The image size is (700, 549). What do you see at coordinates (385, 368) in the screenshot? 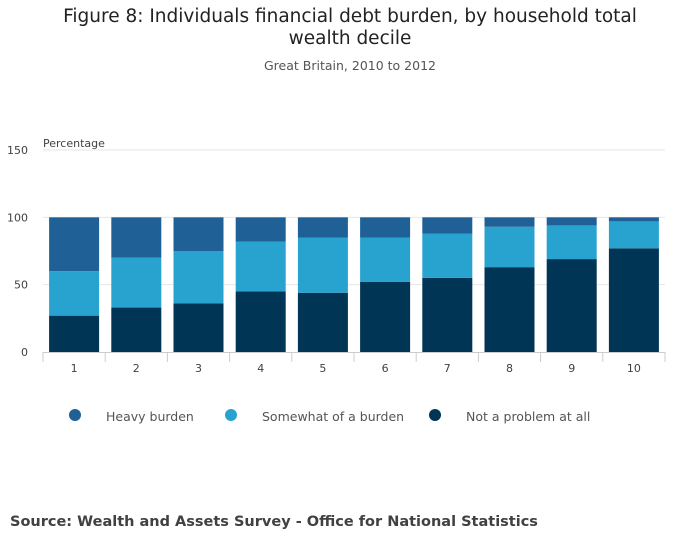
I see `x-tick-label: 6` at bounding box center [385, 368].